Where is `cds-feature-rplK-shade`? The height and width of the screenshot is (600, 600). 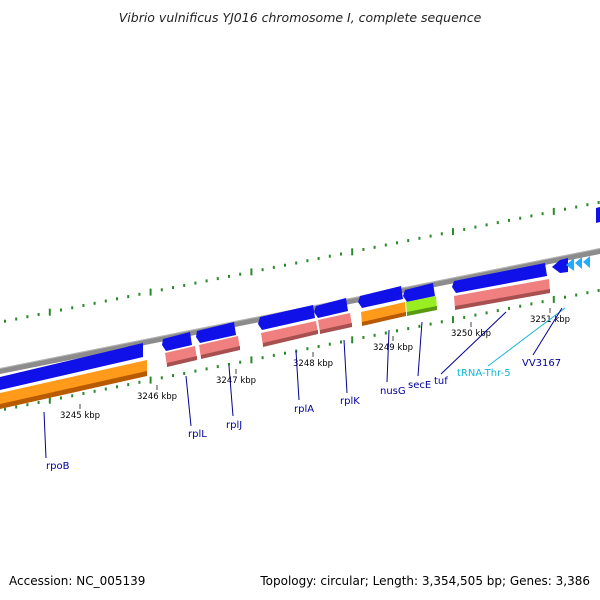
cds-feature-rplK-shade is located at coordinates (336, 328).